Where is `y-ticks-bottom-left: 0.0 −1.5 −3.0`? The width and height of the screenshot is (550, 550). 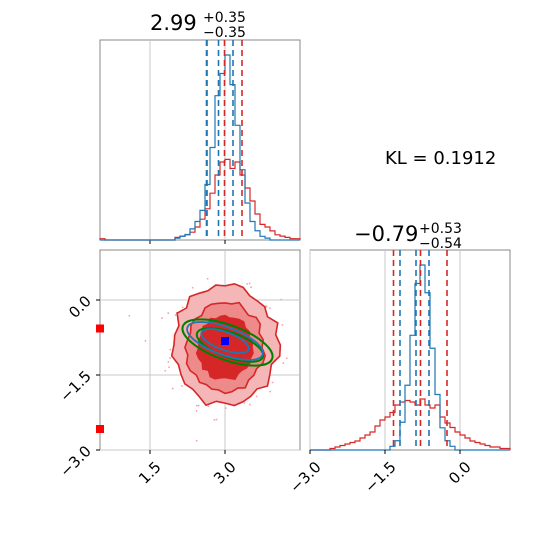
y-ticks-bottom-left: 0.0 −1.5 −3.0 is located at coordinates (78, 386).